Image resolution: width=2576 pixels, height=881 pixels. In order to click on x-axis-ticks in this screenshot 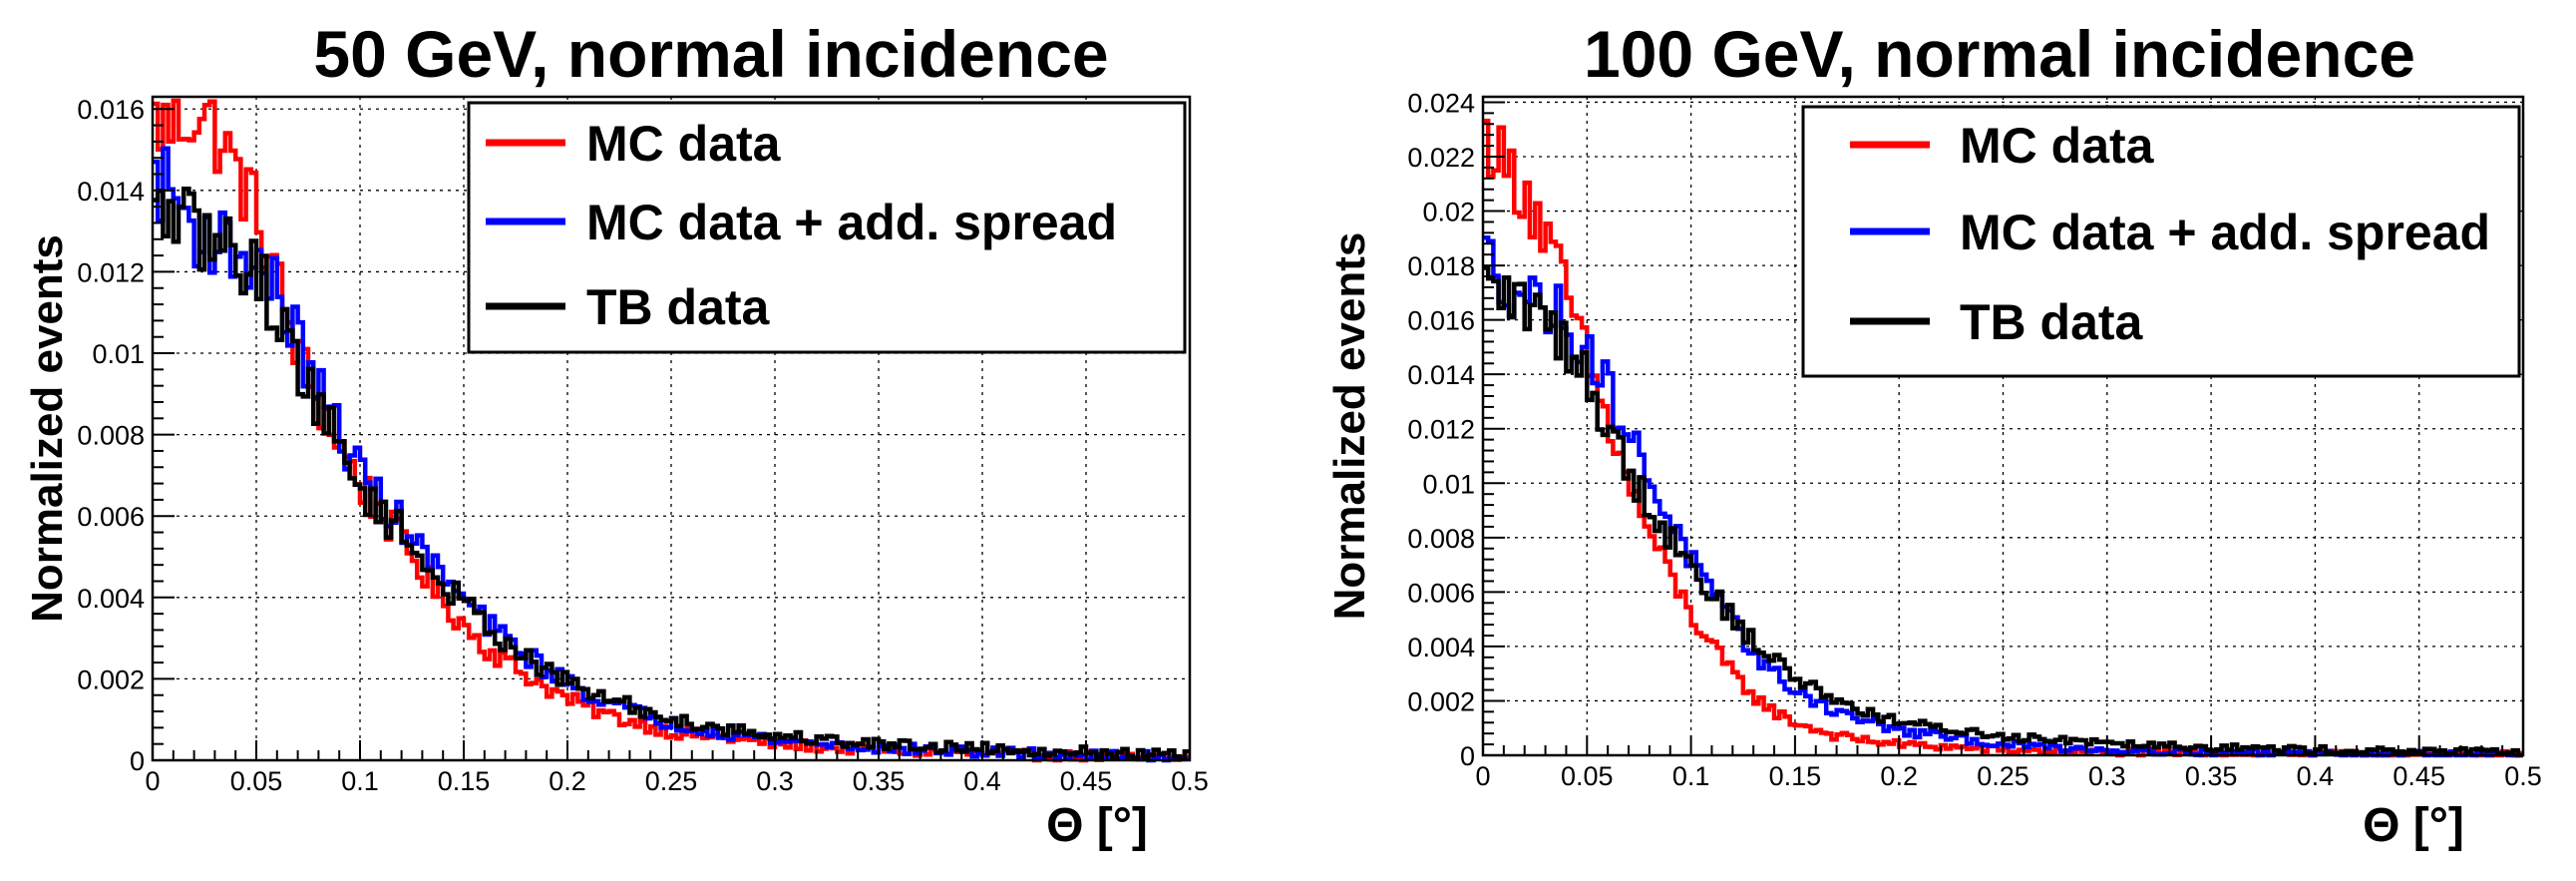, I will do `click(2003, 745)`.